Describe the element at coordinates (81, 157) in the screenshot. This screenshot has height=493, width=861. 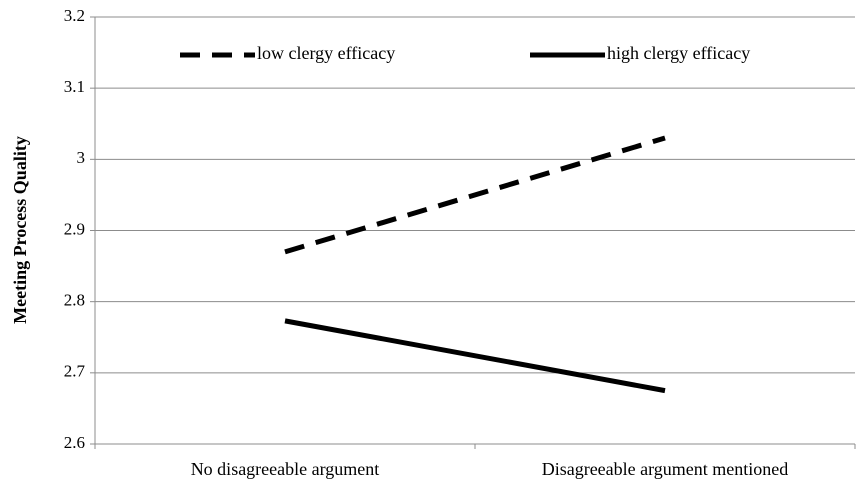
I see `y-tick-label: 3` at that location.